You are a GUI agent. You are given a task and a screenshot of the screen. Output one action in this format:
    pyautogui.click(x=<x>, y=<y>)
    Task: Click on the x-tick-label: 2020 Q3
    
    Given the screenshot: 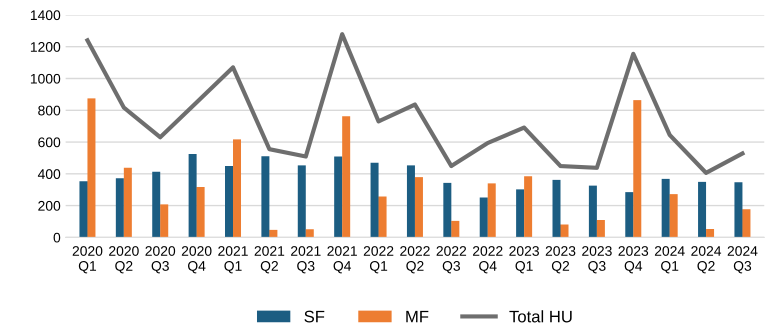 What is the action you would take?
    pyautogui.click(x=160, y=260)
    